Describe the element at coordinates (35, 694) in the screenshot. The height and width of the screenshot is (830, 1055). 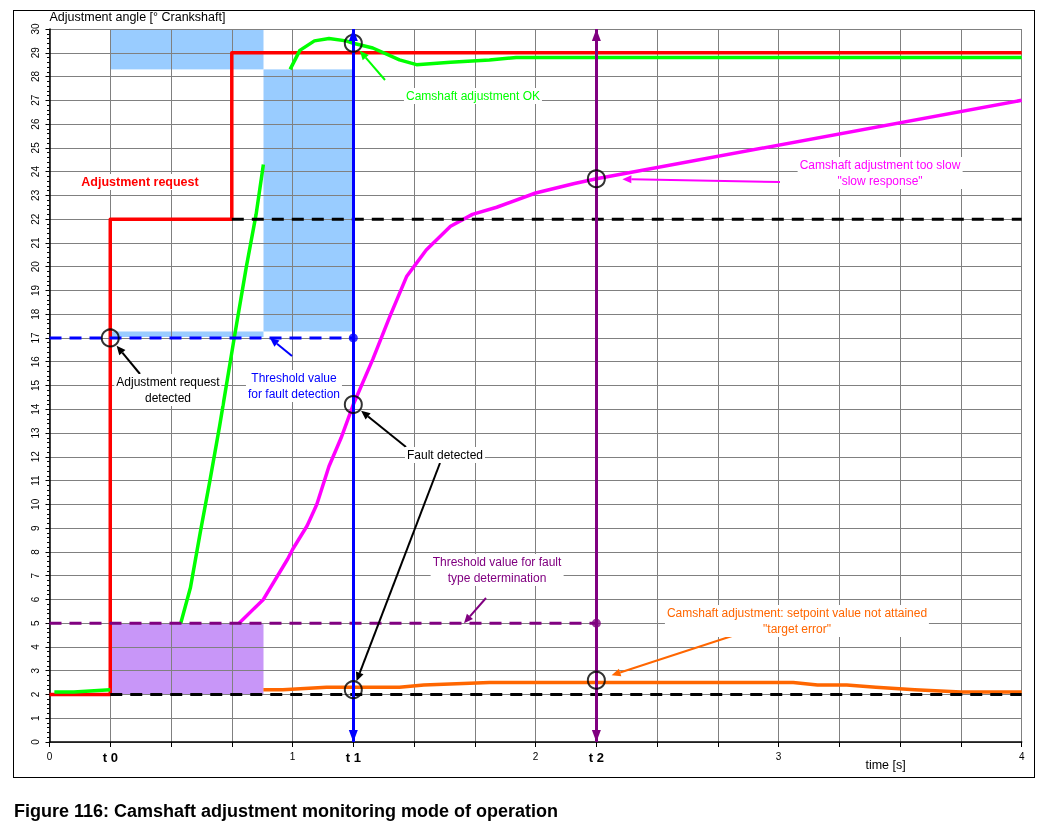
I see `y-tick-label: 2` at that location.